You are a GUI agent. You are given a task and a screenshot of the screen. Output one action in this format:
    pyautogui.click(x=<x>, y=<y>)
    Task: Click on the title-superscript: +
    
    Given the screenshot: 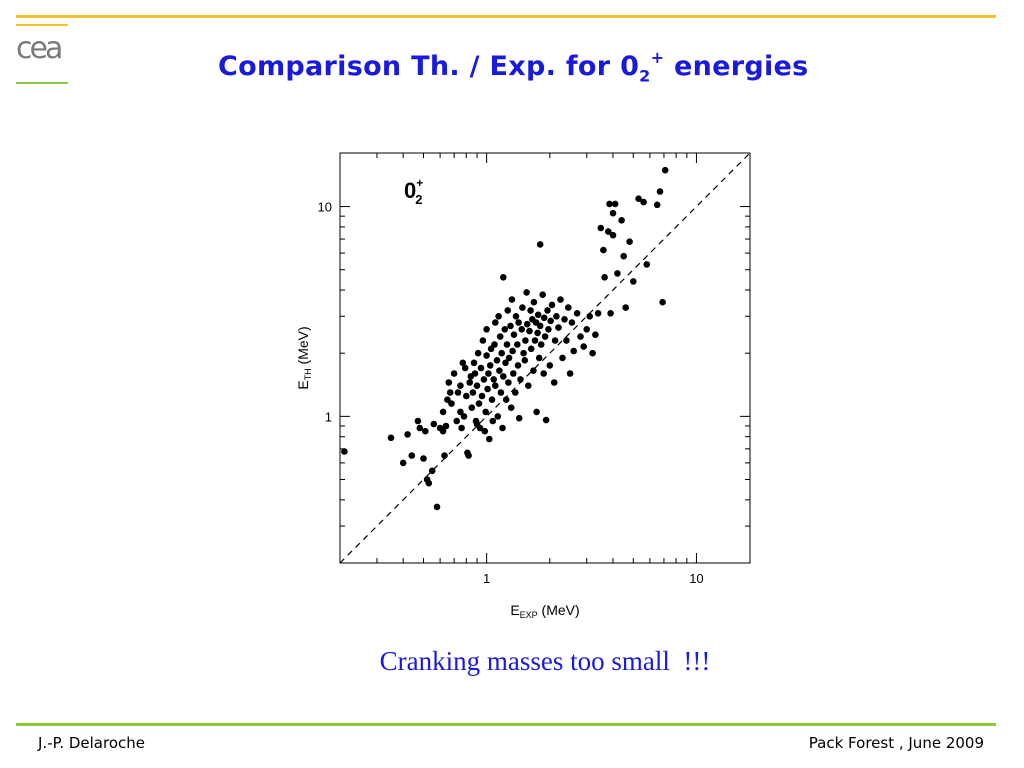 What is the action you would take?
    pyautogui.click(x=657, y=57)
    